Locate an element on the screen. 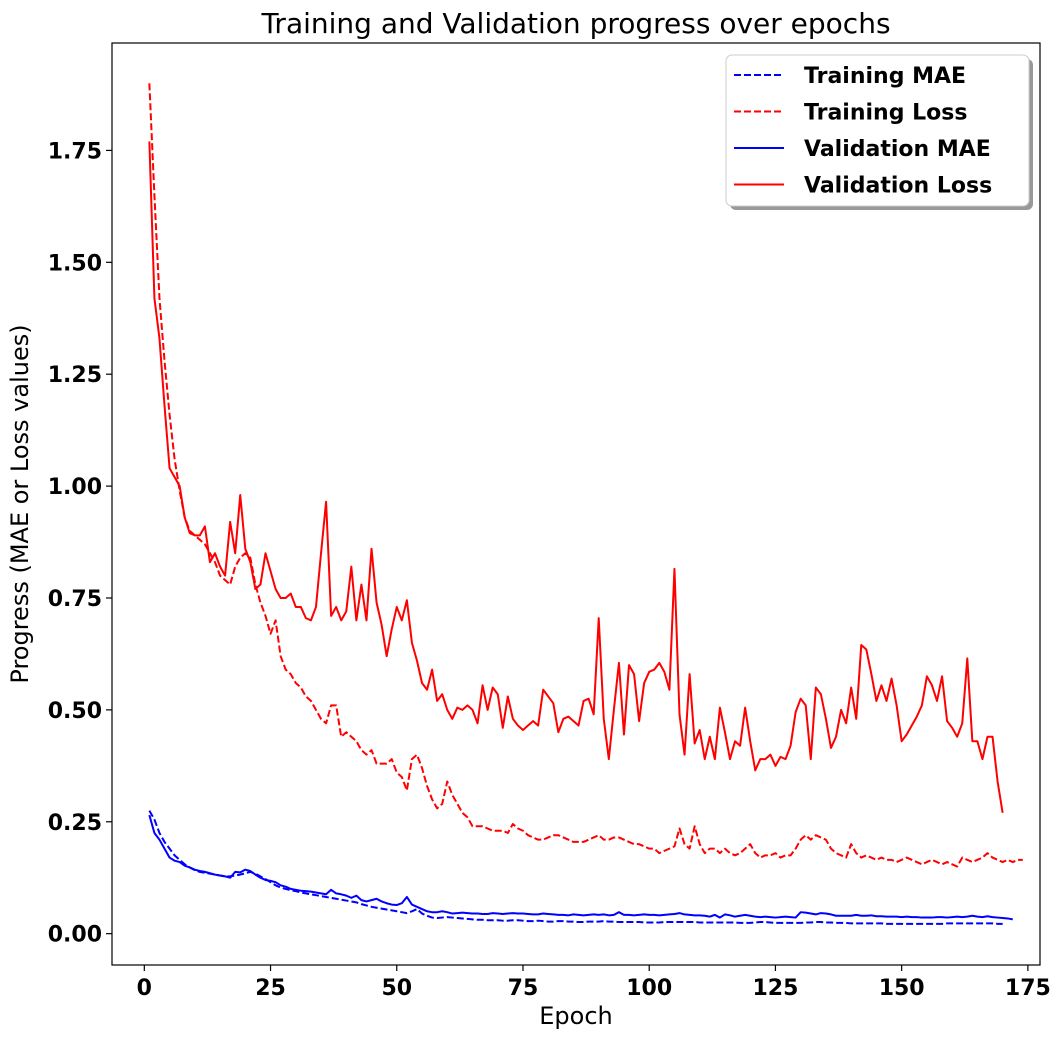 The width and height of the screenshot is (1060, 1038). x-tick-label: 150 is located at coordinates (902, 988).